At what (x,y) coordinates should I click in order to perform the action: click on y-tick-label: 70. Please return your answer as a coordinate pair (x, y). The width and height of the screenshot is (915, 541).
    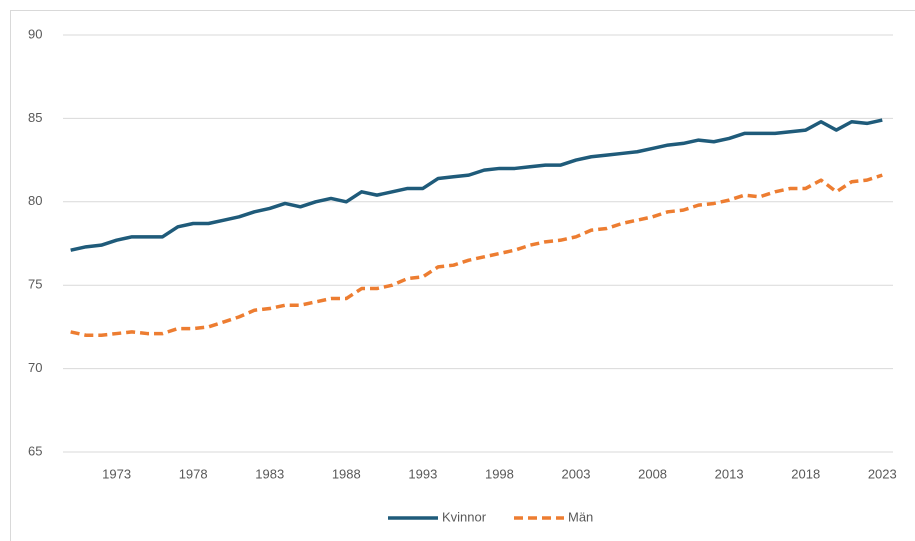
    Looking at the image, I should click on (35, 367).